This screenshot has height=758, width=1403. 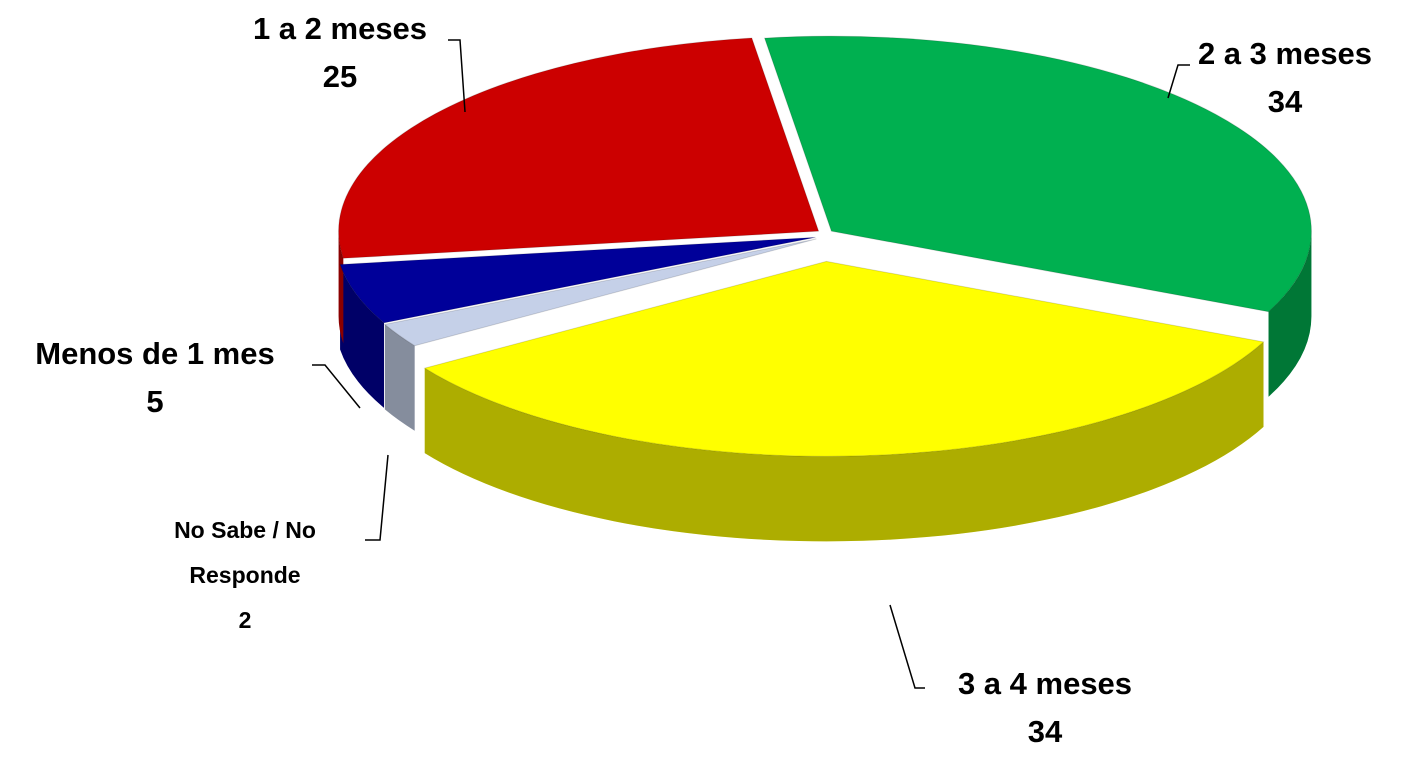 I want to click on data-label: No Sabe / No Responde 2, so click(x=245, y=575).